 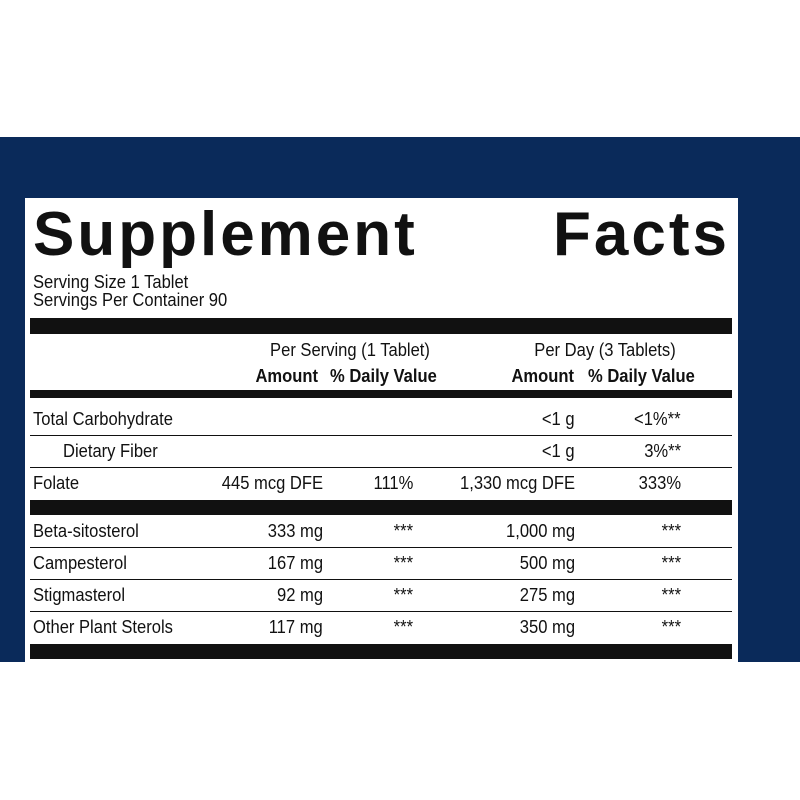 What do you see at coordinates (381, 394) in the screenshot?
I see `medium-rule` at bounding box center [381, 394].